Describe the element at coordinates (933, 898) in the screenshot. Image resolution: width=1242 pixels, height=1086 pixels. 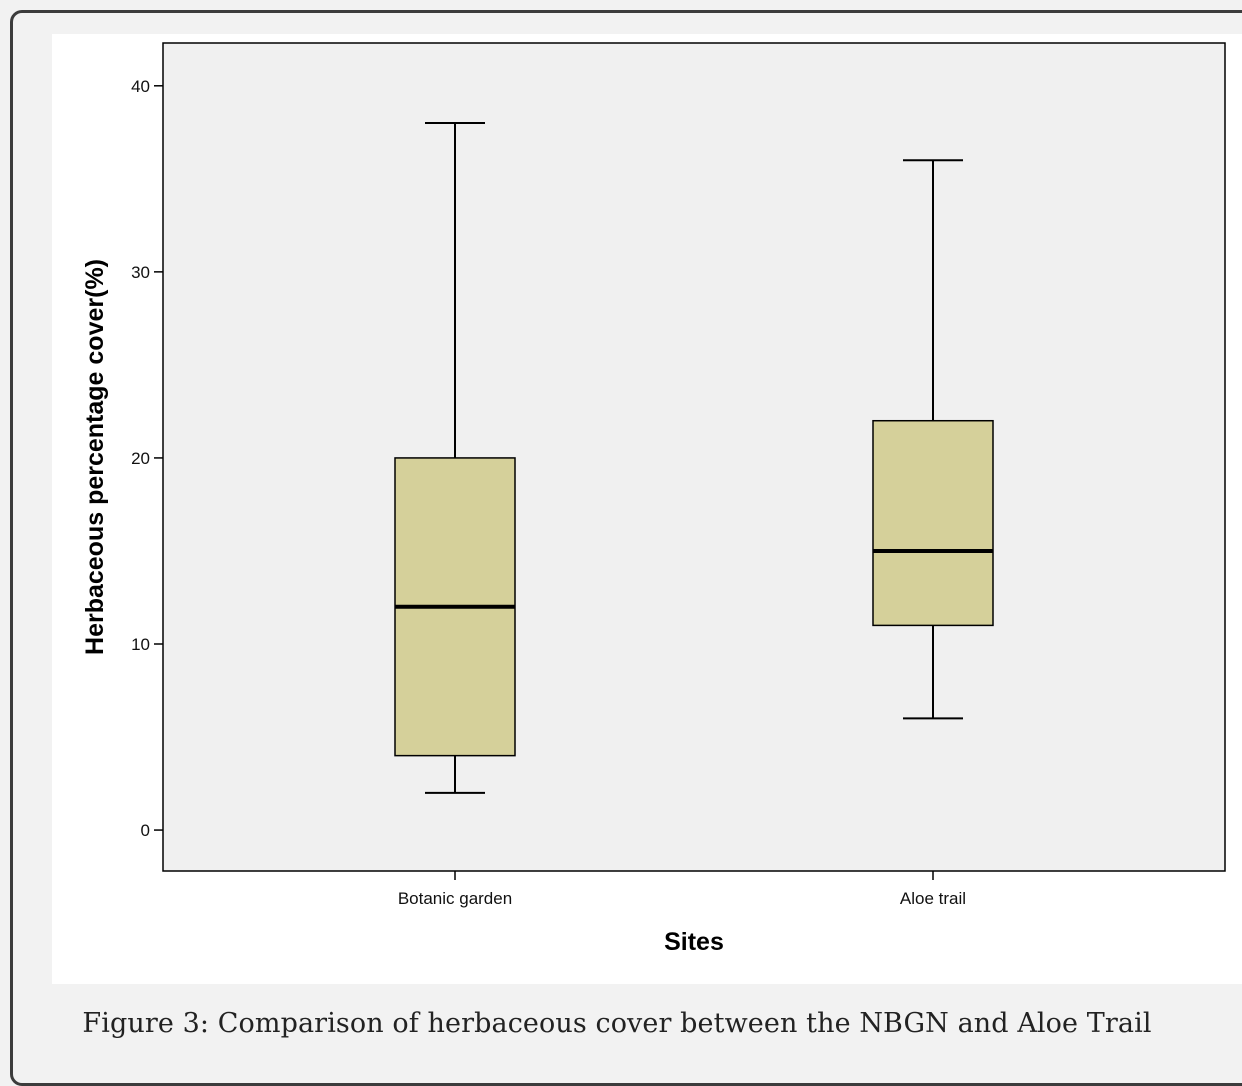
I see `x-tick-label: Aloe trail` at that location.